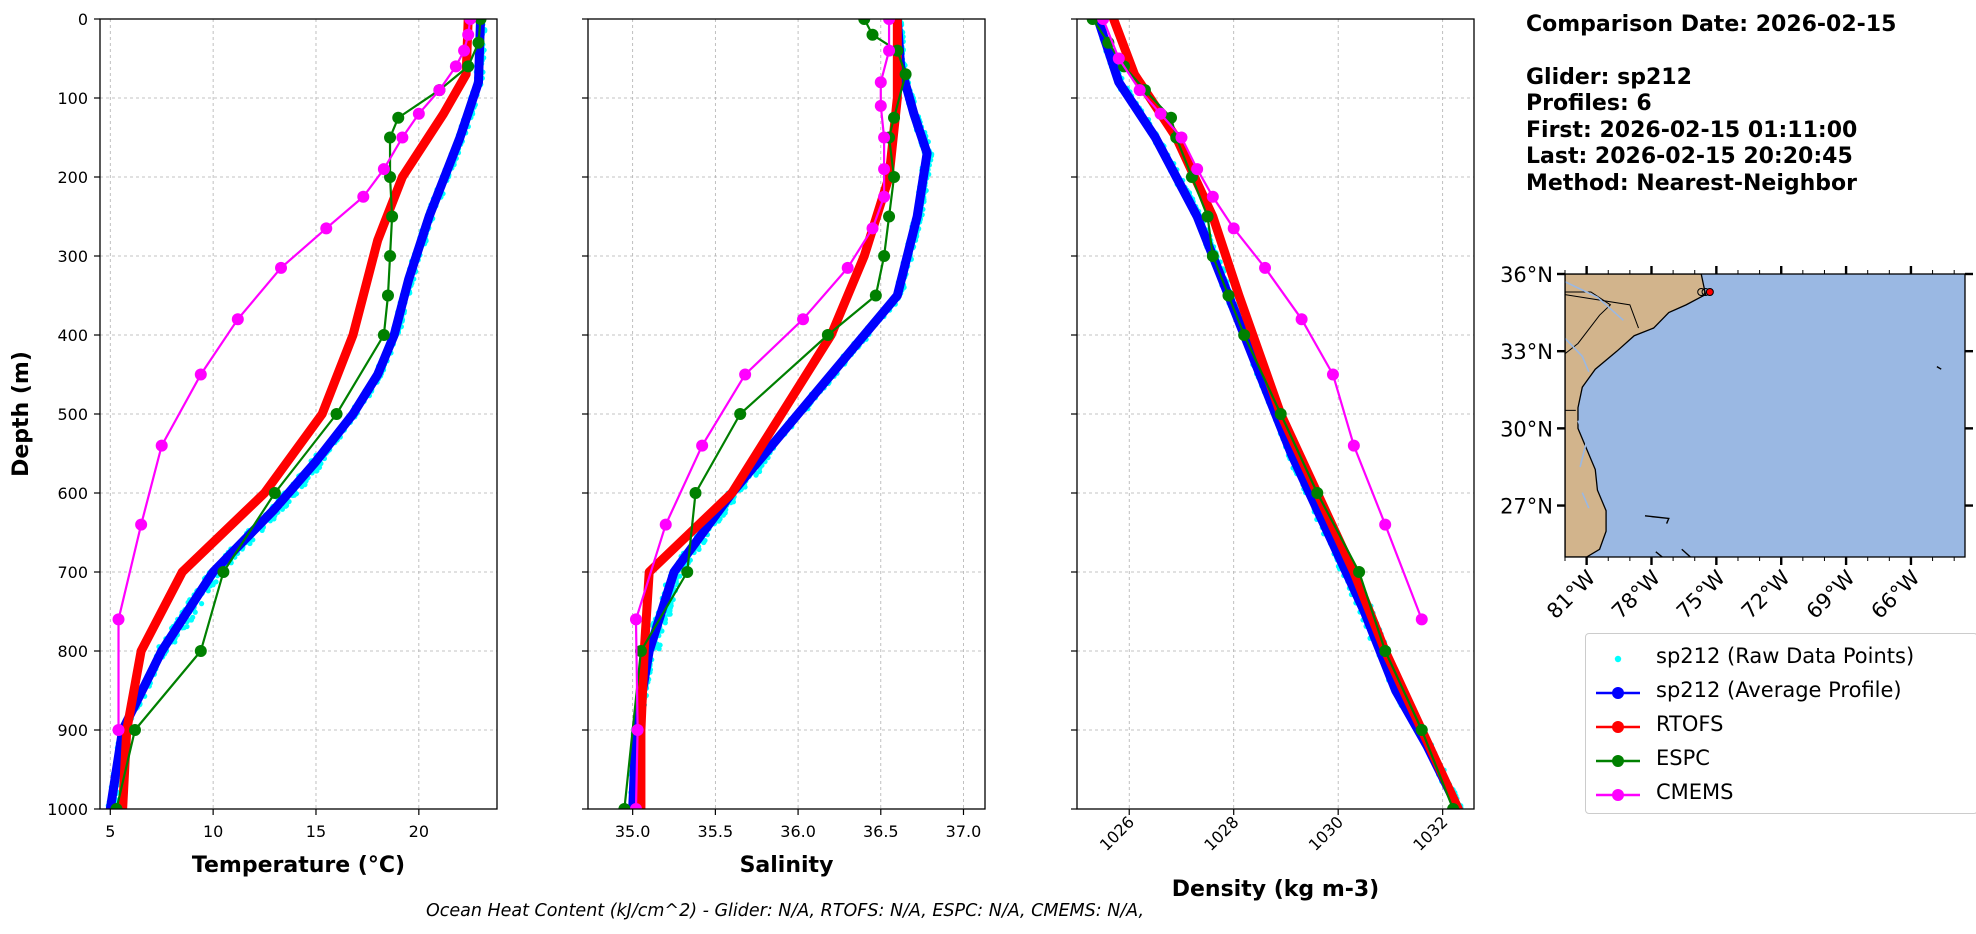 The width and height of the screenshot is (1976, 934). I want to click on y-tick-label: 500, so click(72, 414).